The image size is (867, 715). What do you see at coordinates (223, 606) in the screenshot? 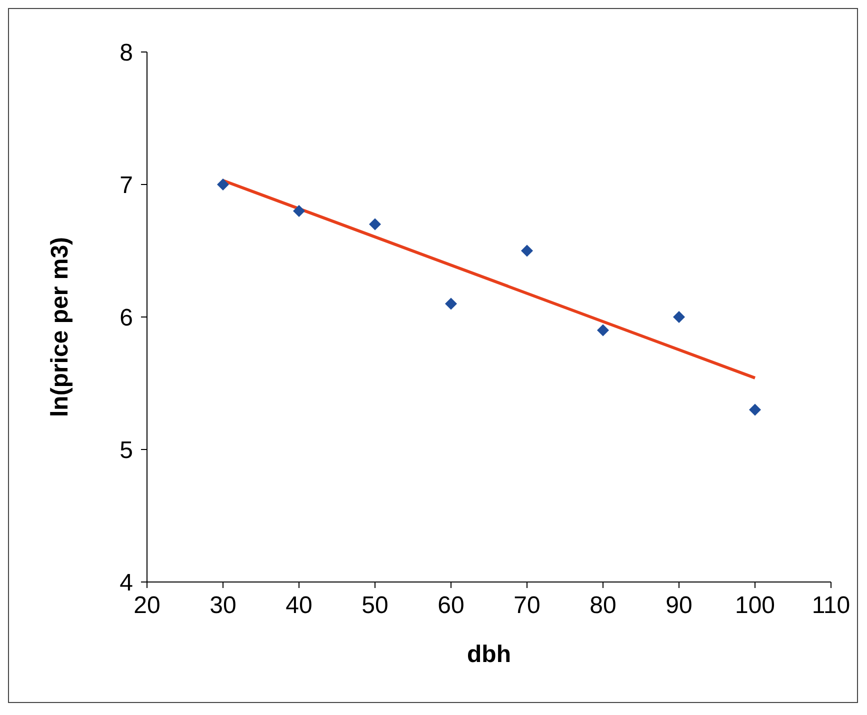
I see `x-tick-label: 30` at bounding box center [223, 606].